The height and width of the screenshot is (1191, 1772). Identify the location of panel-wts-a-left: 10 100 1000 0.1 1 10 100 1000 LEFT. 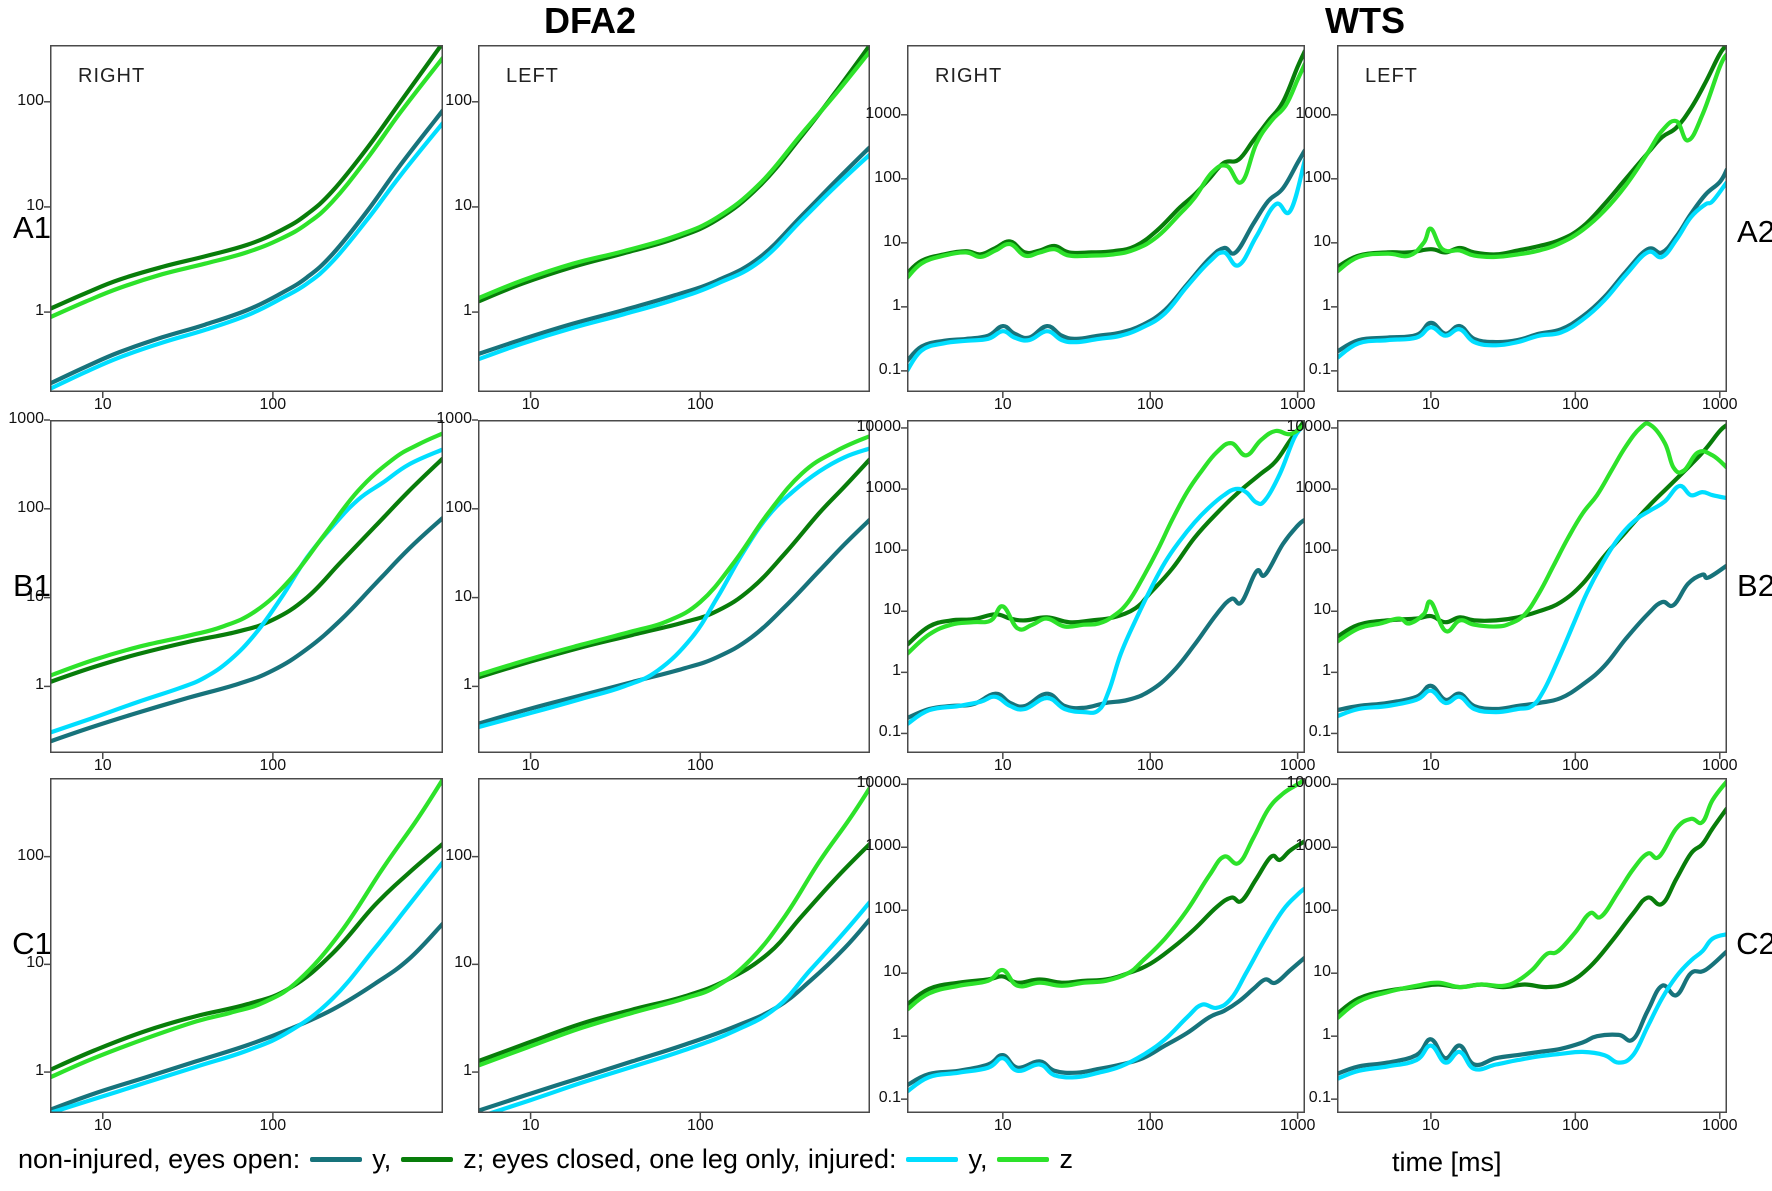
(1516, 229).